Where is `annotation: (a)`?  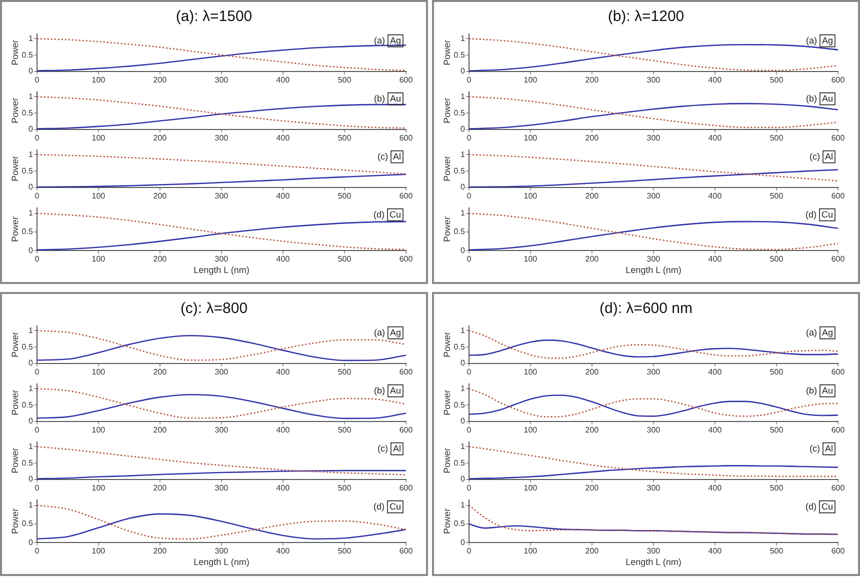
annotation: (a) is located at coordinates (811, 40).